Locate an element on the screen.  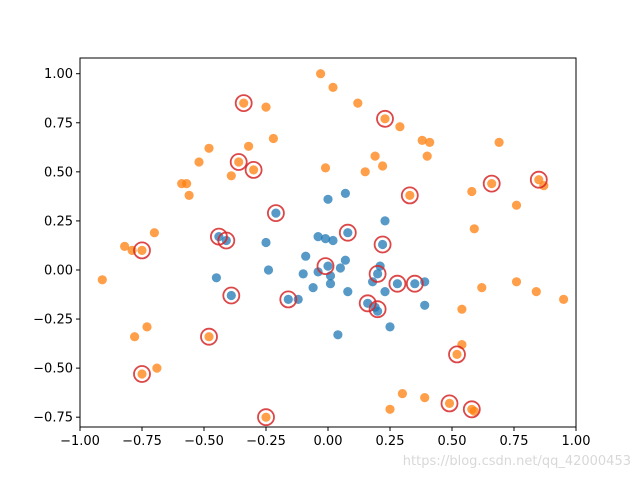
x-tick-label: −0.25 is located at coordinates (266, 441).